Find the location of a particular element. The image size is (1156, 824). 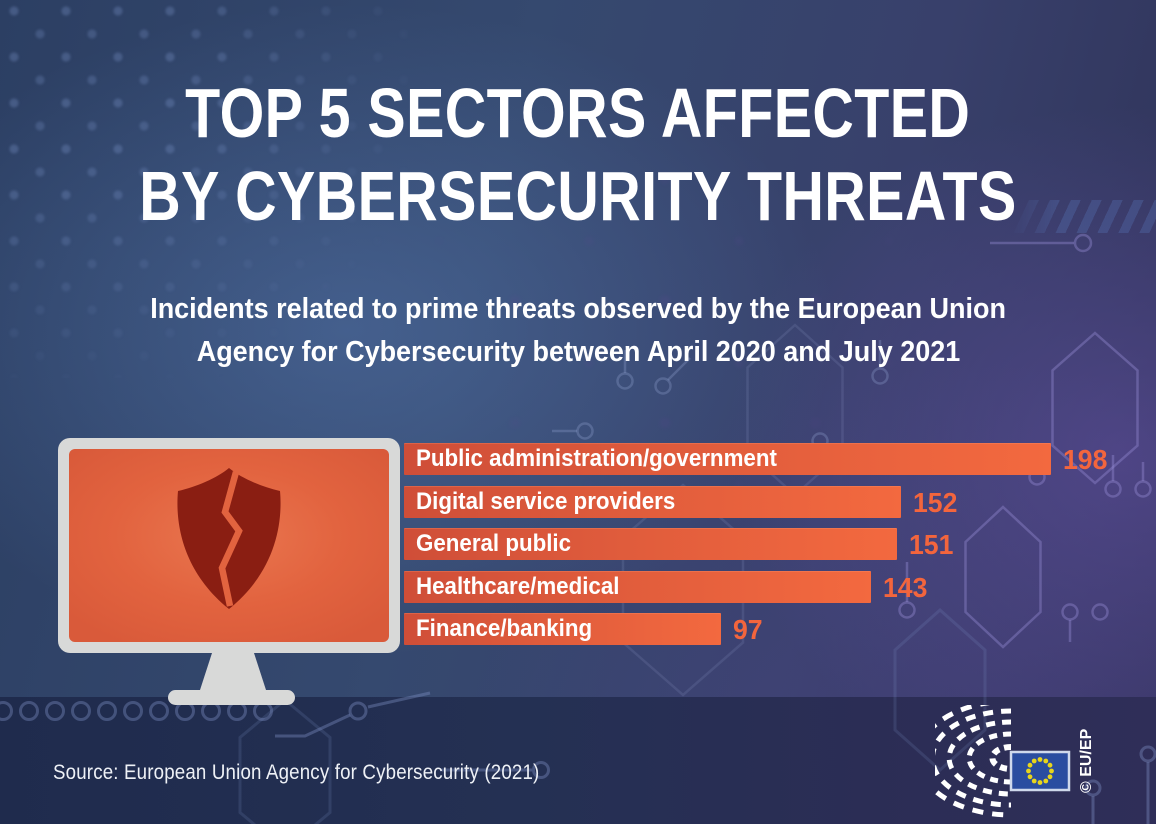

monitor-icon is located at coordinates (229, 571).